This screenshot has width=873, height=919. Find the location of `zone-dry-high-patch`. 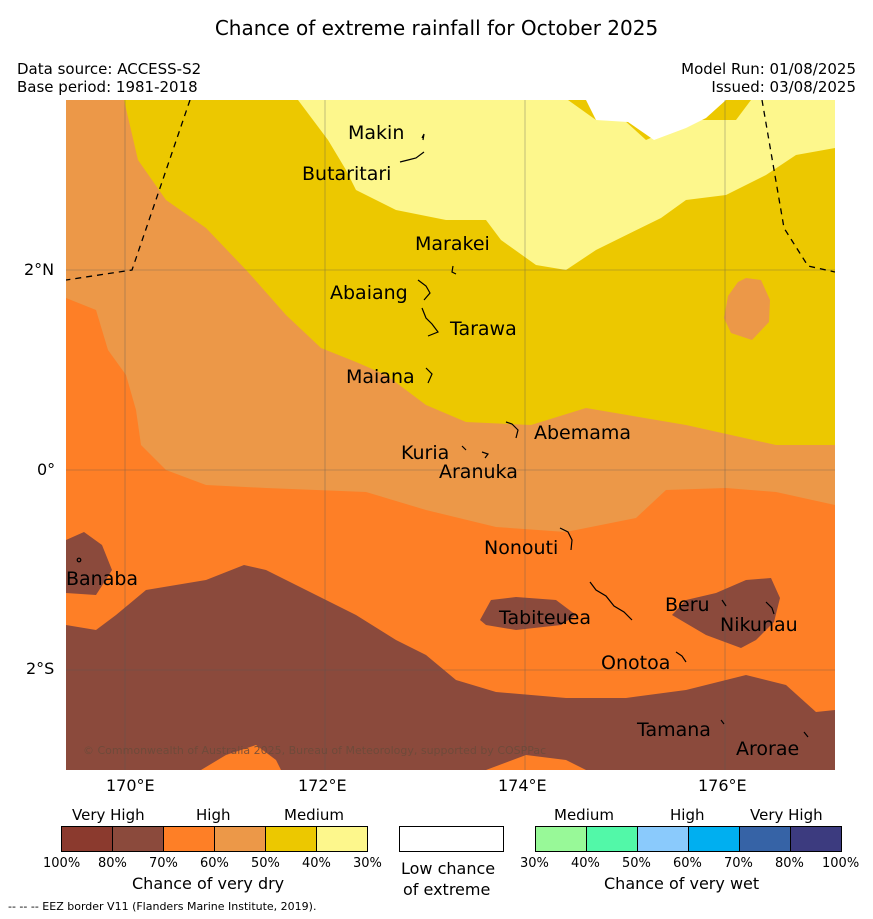

zone-dry-high-patch is located at coordinates (747, 309).